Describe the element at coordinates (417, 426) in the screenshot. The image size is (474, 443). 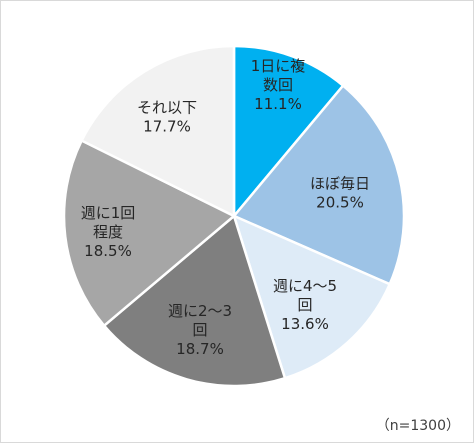
I see `sample-size-note: （n=1300）` at that location.